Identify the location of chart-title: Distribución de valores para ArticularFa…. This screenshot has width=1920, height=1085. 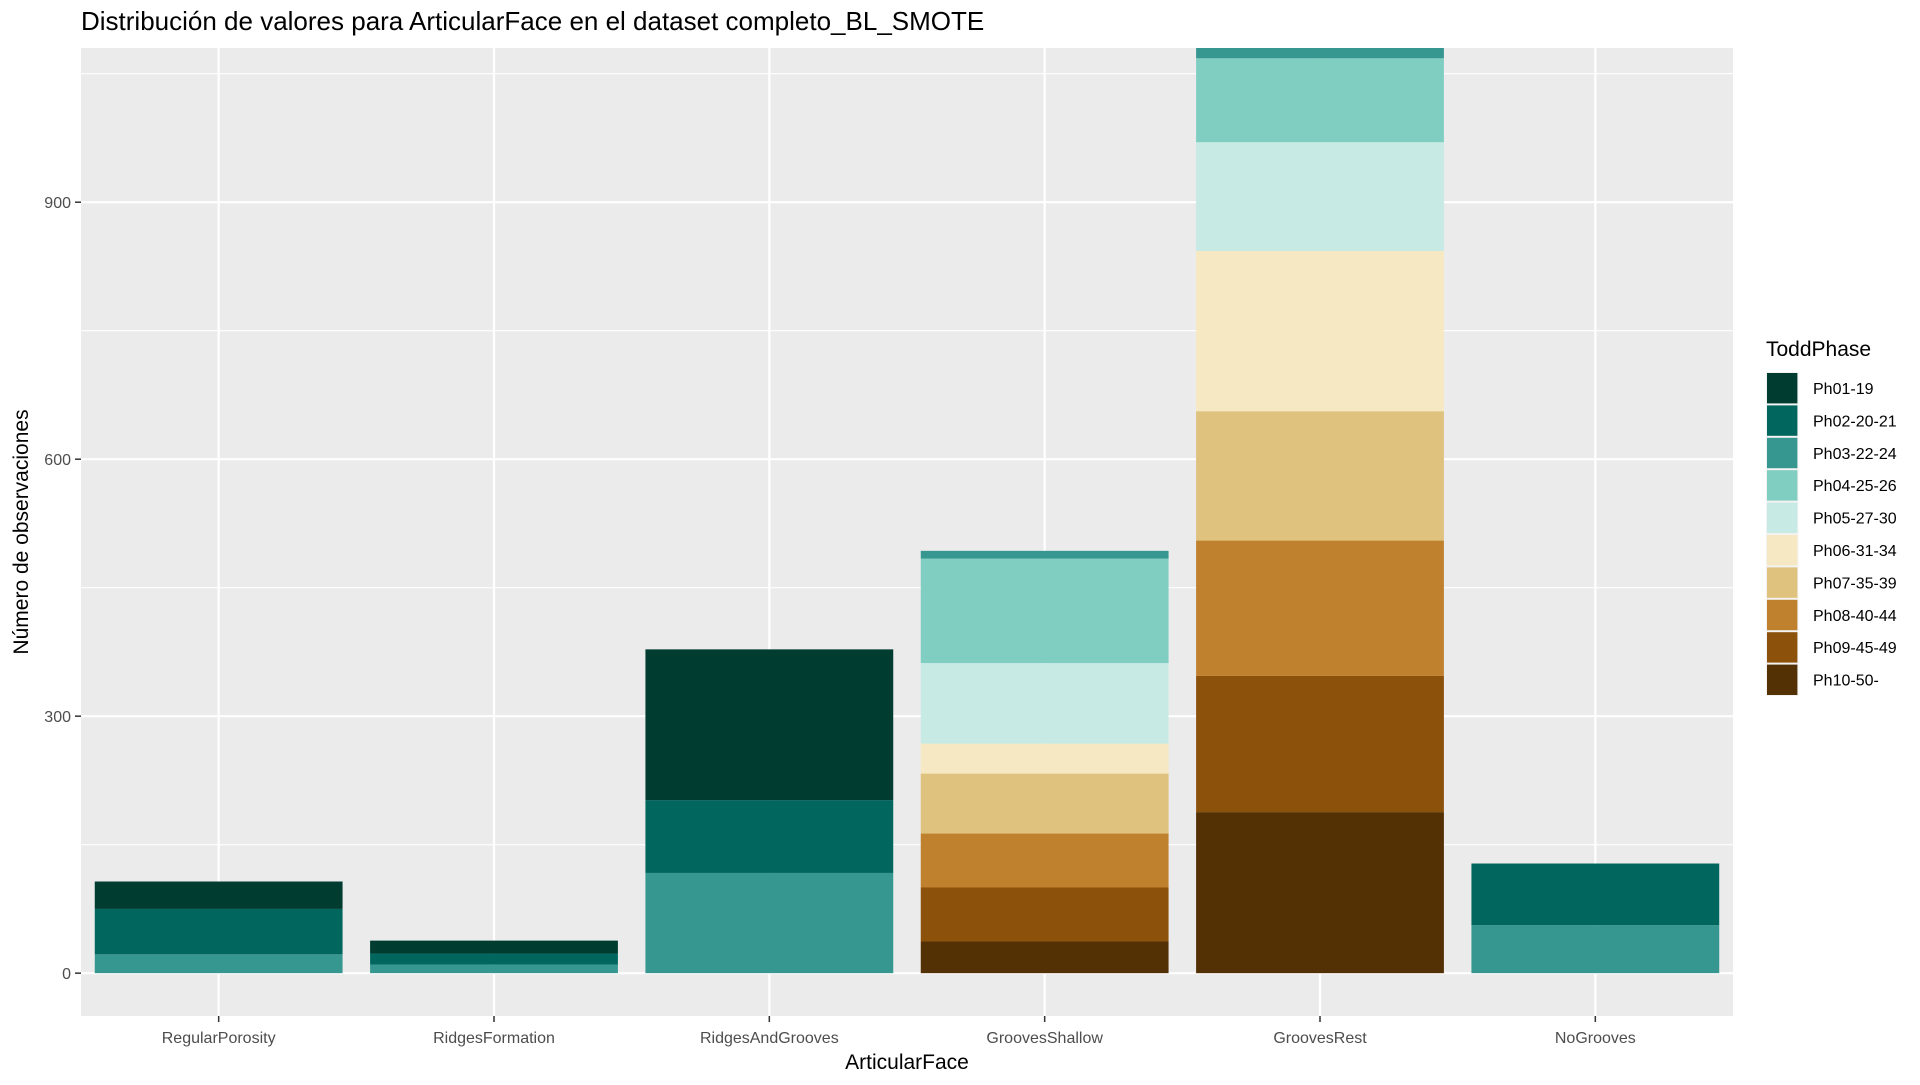
(532, 21).